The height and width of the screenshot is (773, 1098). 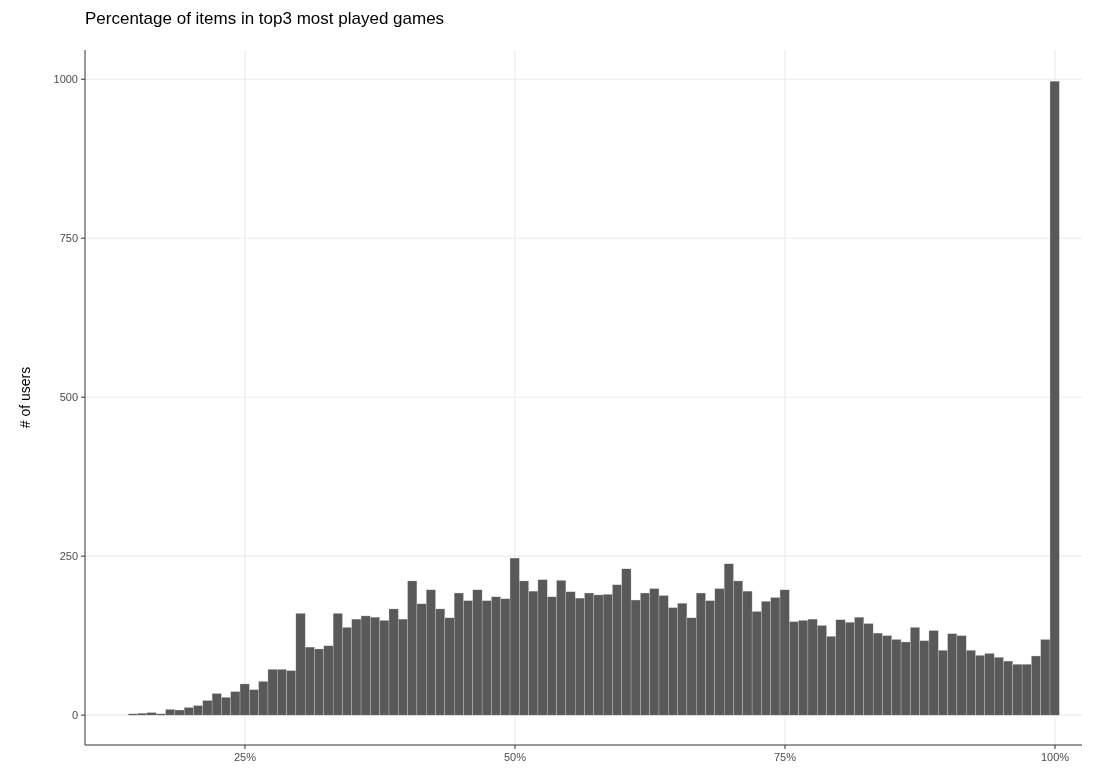 What do you see at coordinates (785, 757) in the screenshot?
I see `x-tick-label: 75%` at bounding box center [785, 757].